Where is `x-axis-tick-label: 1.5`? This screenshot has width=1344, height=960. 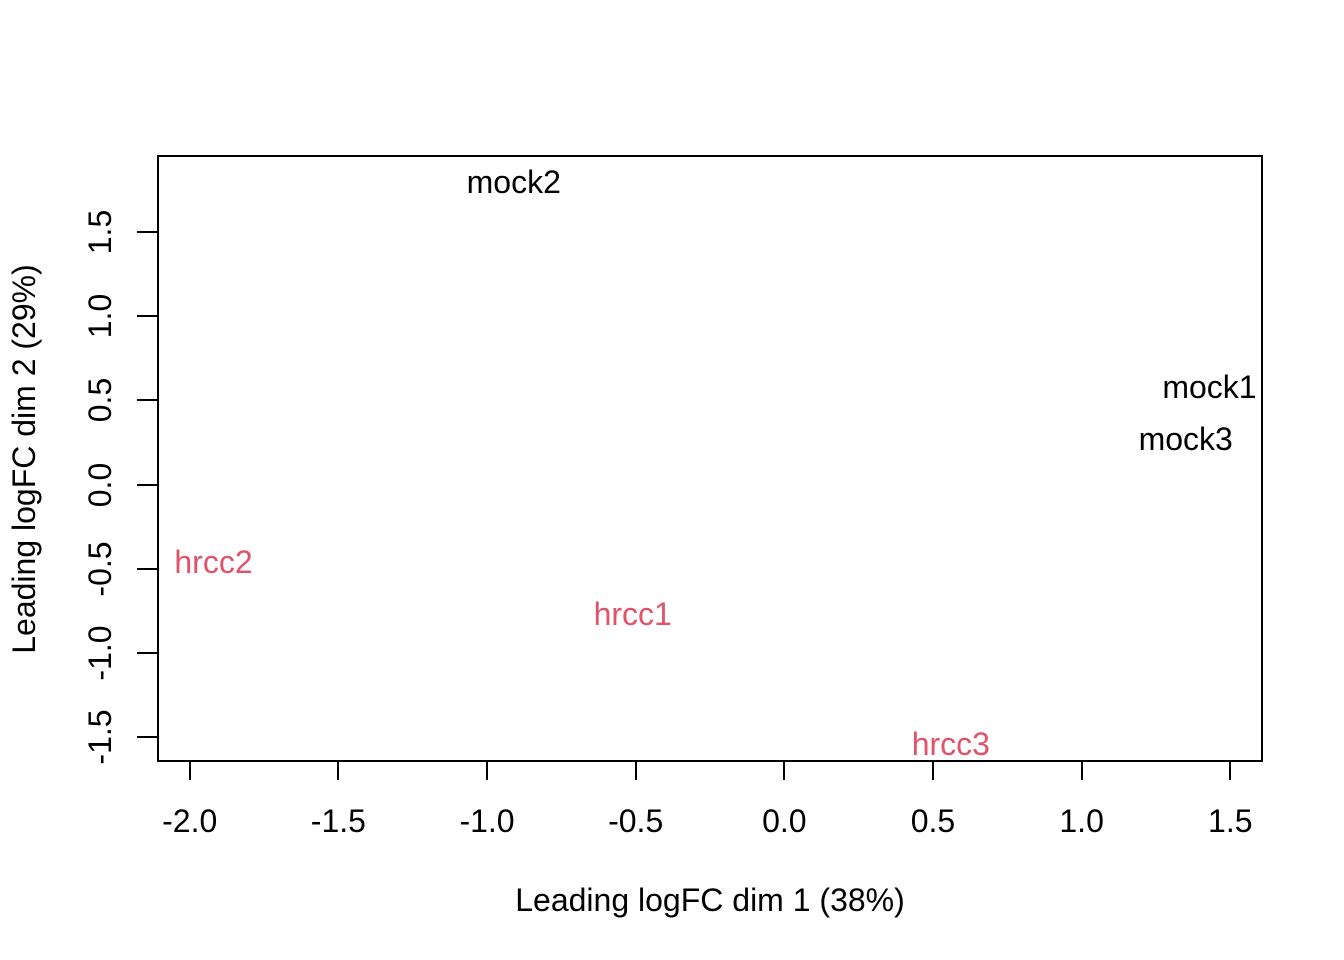 x-axis-tick-label: 1.5 is located at coordinates (1230, 821).